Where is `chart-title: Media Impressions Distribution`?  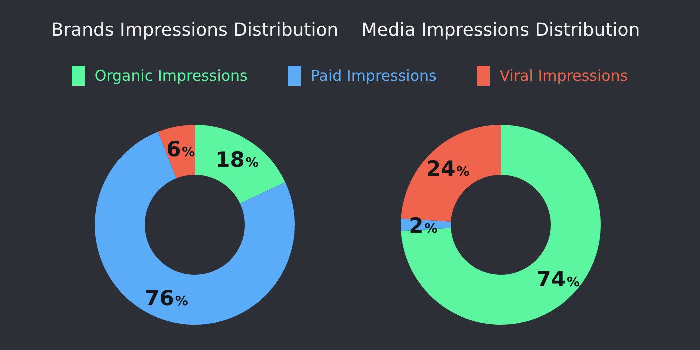 chart-title: Media Impressions Distribution is located at coordinates (501, 30).